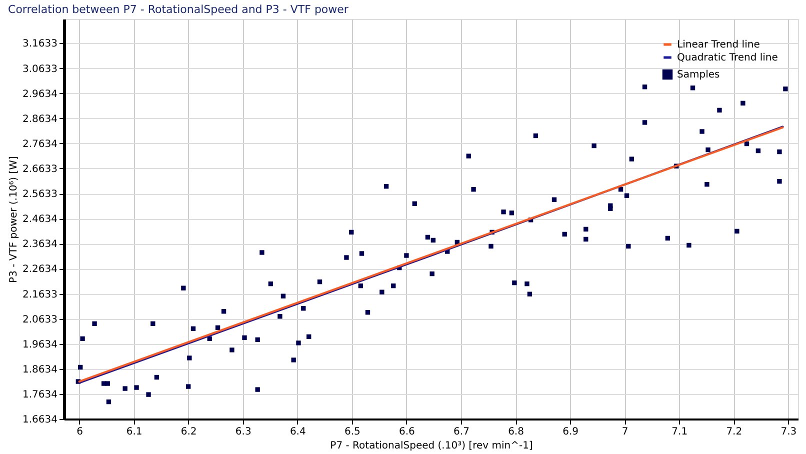 This screenshot has height=454, width=806. I want to click on legend-label: Samples, so click(698, 75).